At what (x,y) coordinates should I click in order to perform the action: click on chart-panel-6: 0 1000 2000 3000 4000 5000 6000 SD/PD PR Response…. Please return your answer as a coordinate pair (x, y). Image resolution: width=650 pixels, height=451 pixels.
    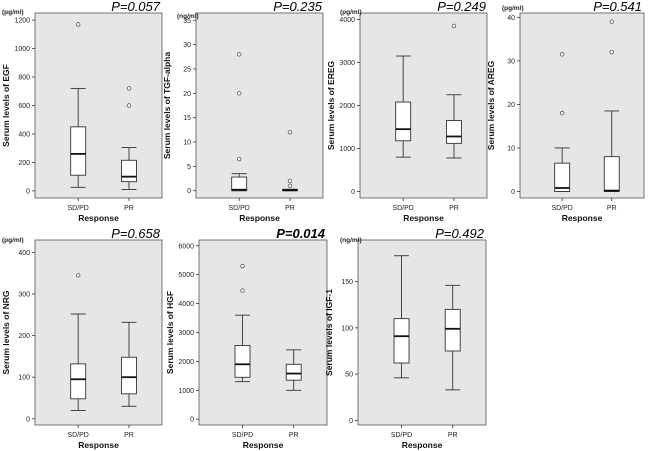
    Looking at the image, I should click on (246, 338).